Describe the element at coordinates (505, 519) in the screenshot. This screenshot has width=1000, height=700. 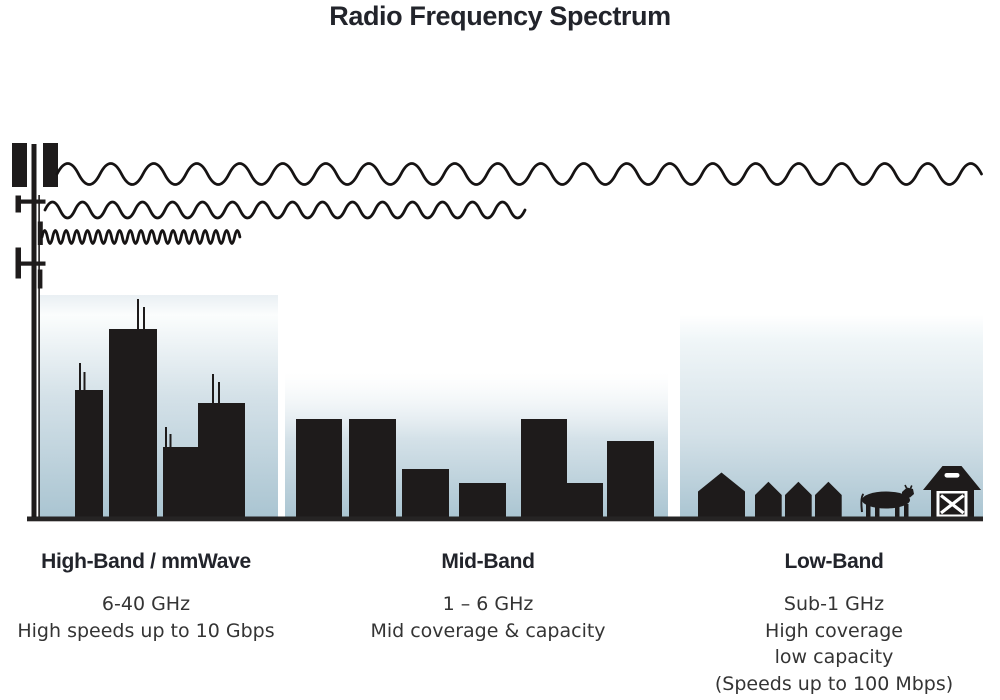
I see `ground-line` at that location.